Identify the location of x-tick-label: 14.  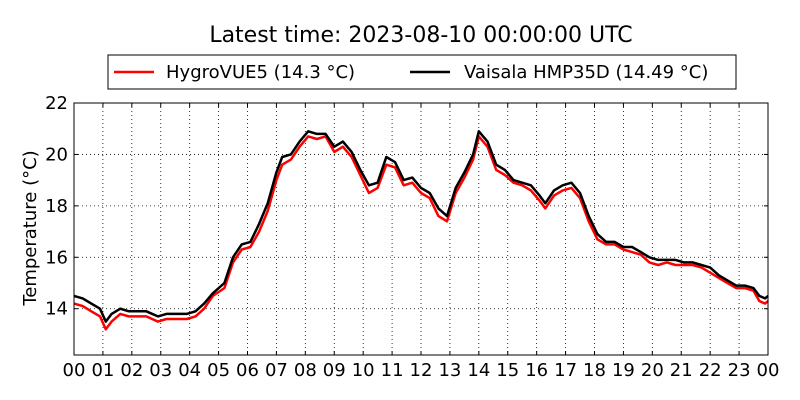
(478, 370).